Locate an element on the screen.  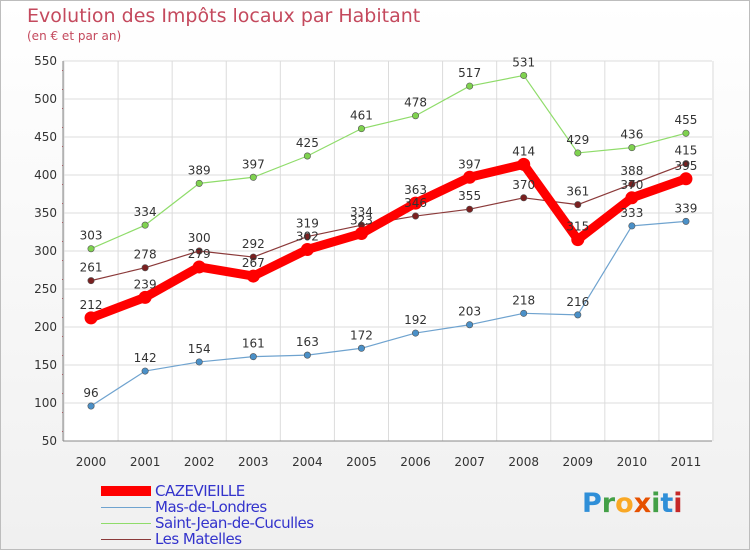
x-tick-label: 2010 is located at coordinates (632, 462).